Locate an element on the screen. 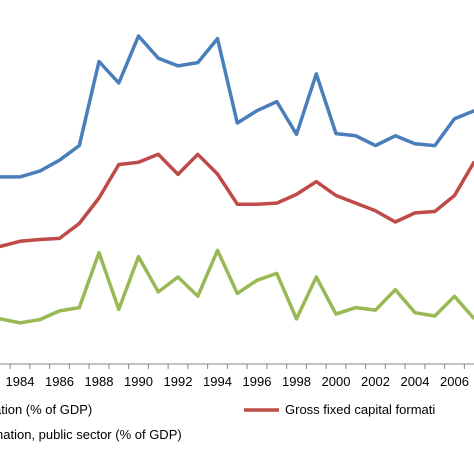 Image resolution: width=474 pixels, height=474 pixels. x-tick-label-2006: 2006 is located at coordinates (454, 381).